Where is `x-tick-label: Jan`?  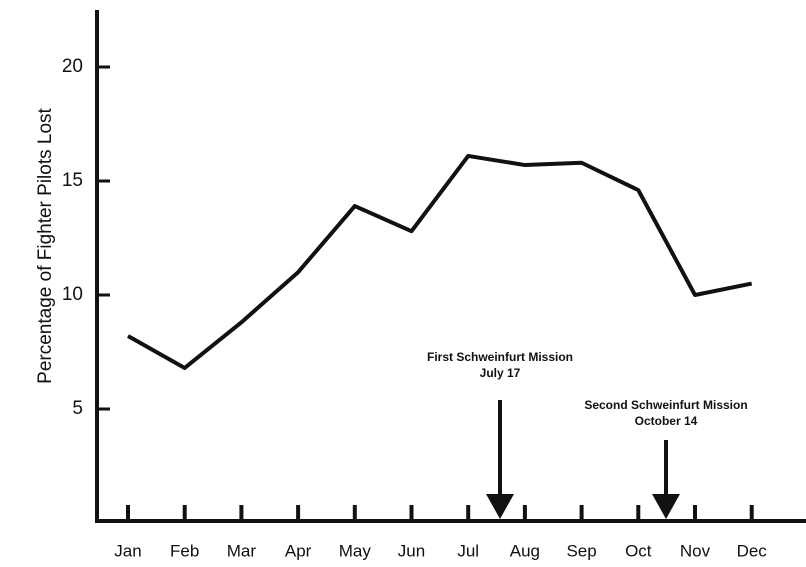 x-tick-label: Jan is located at coordinates (127, 550).